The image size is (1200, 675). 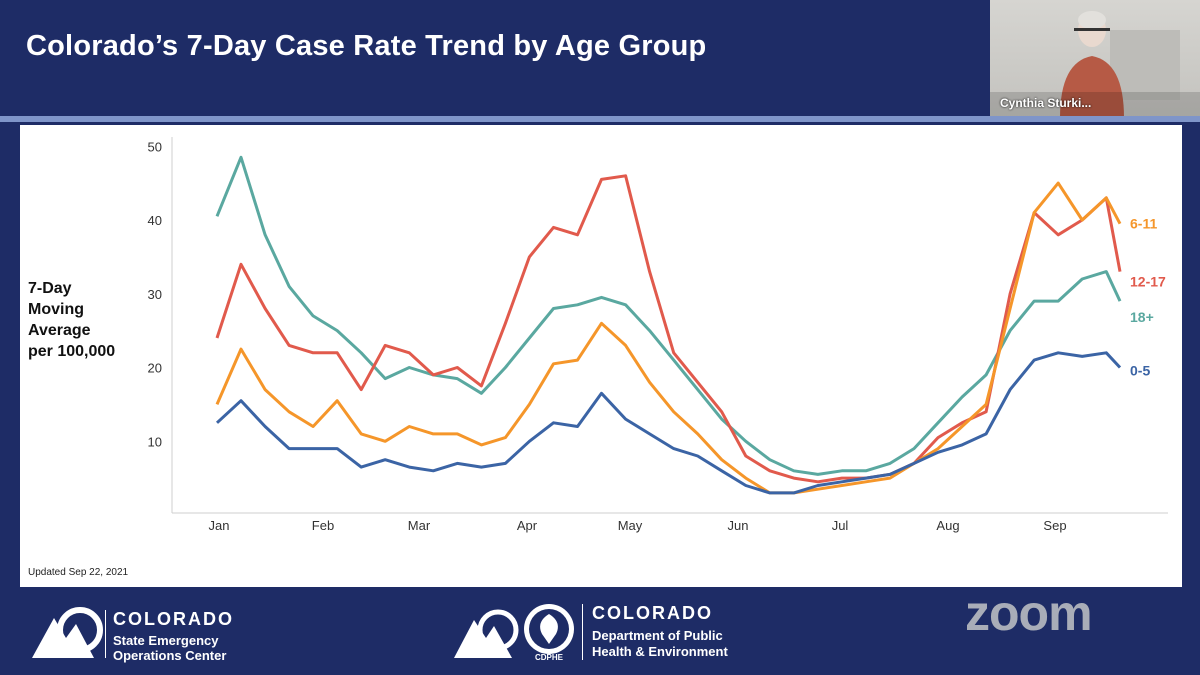 I want to click on y-axis-label-line: Moving, so click(x=56, y=309).